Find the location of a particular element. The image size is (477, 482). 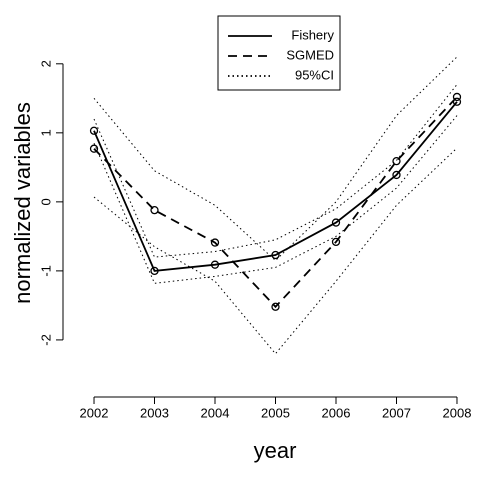

y-tick-label: 2 is located at coordinates (45, 63).